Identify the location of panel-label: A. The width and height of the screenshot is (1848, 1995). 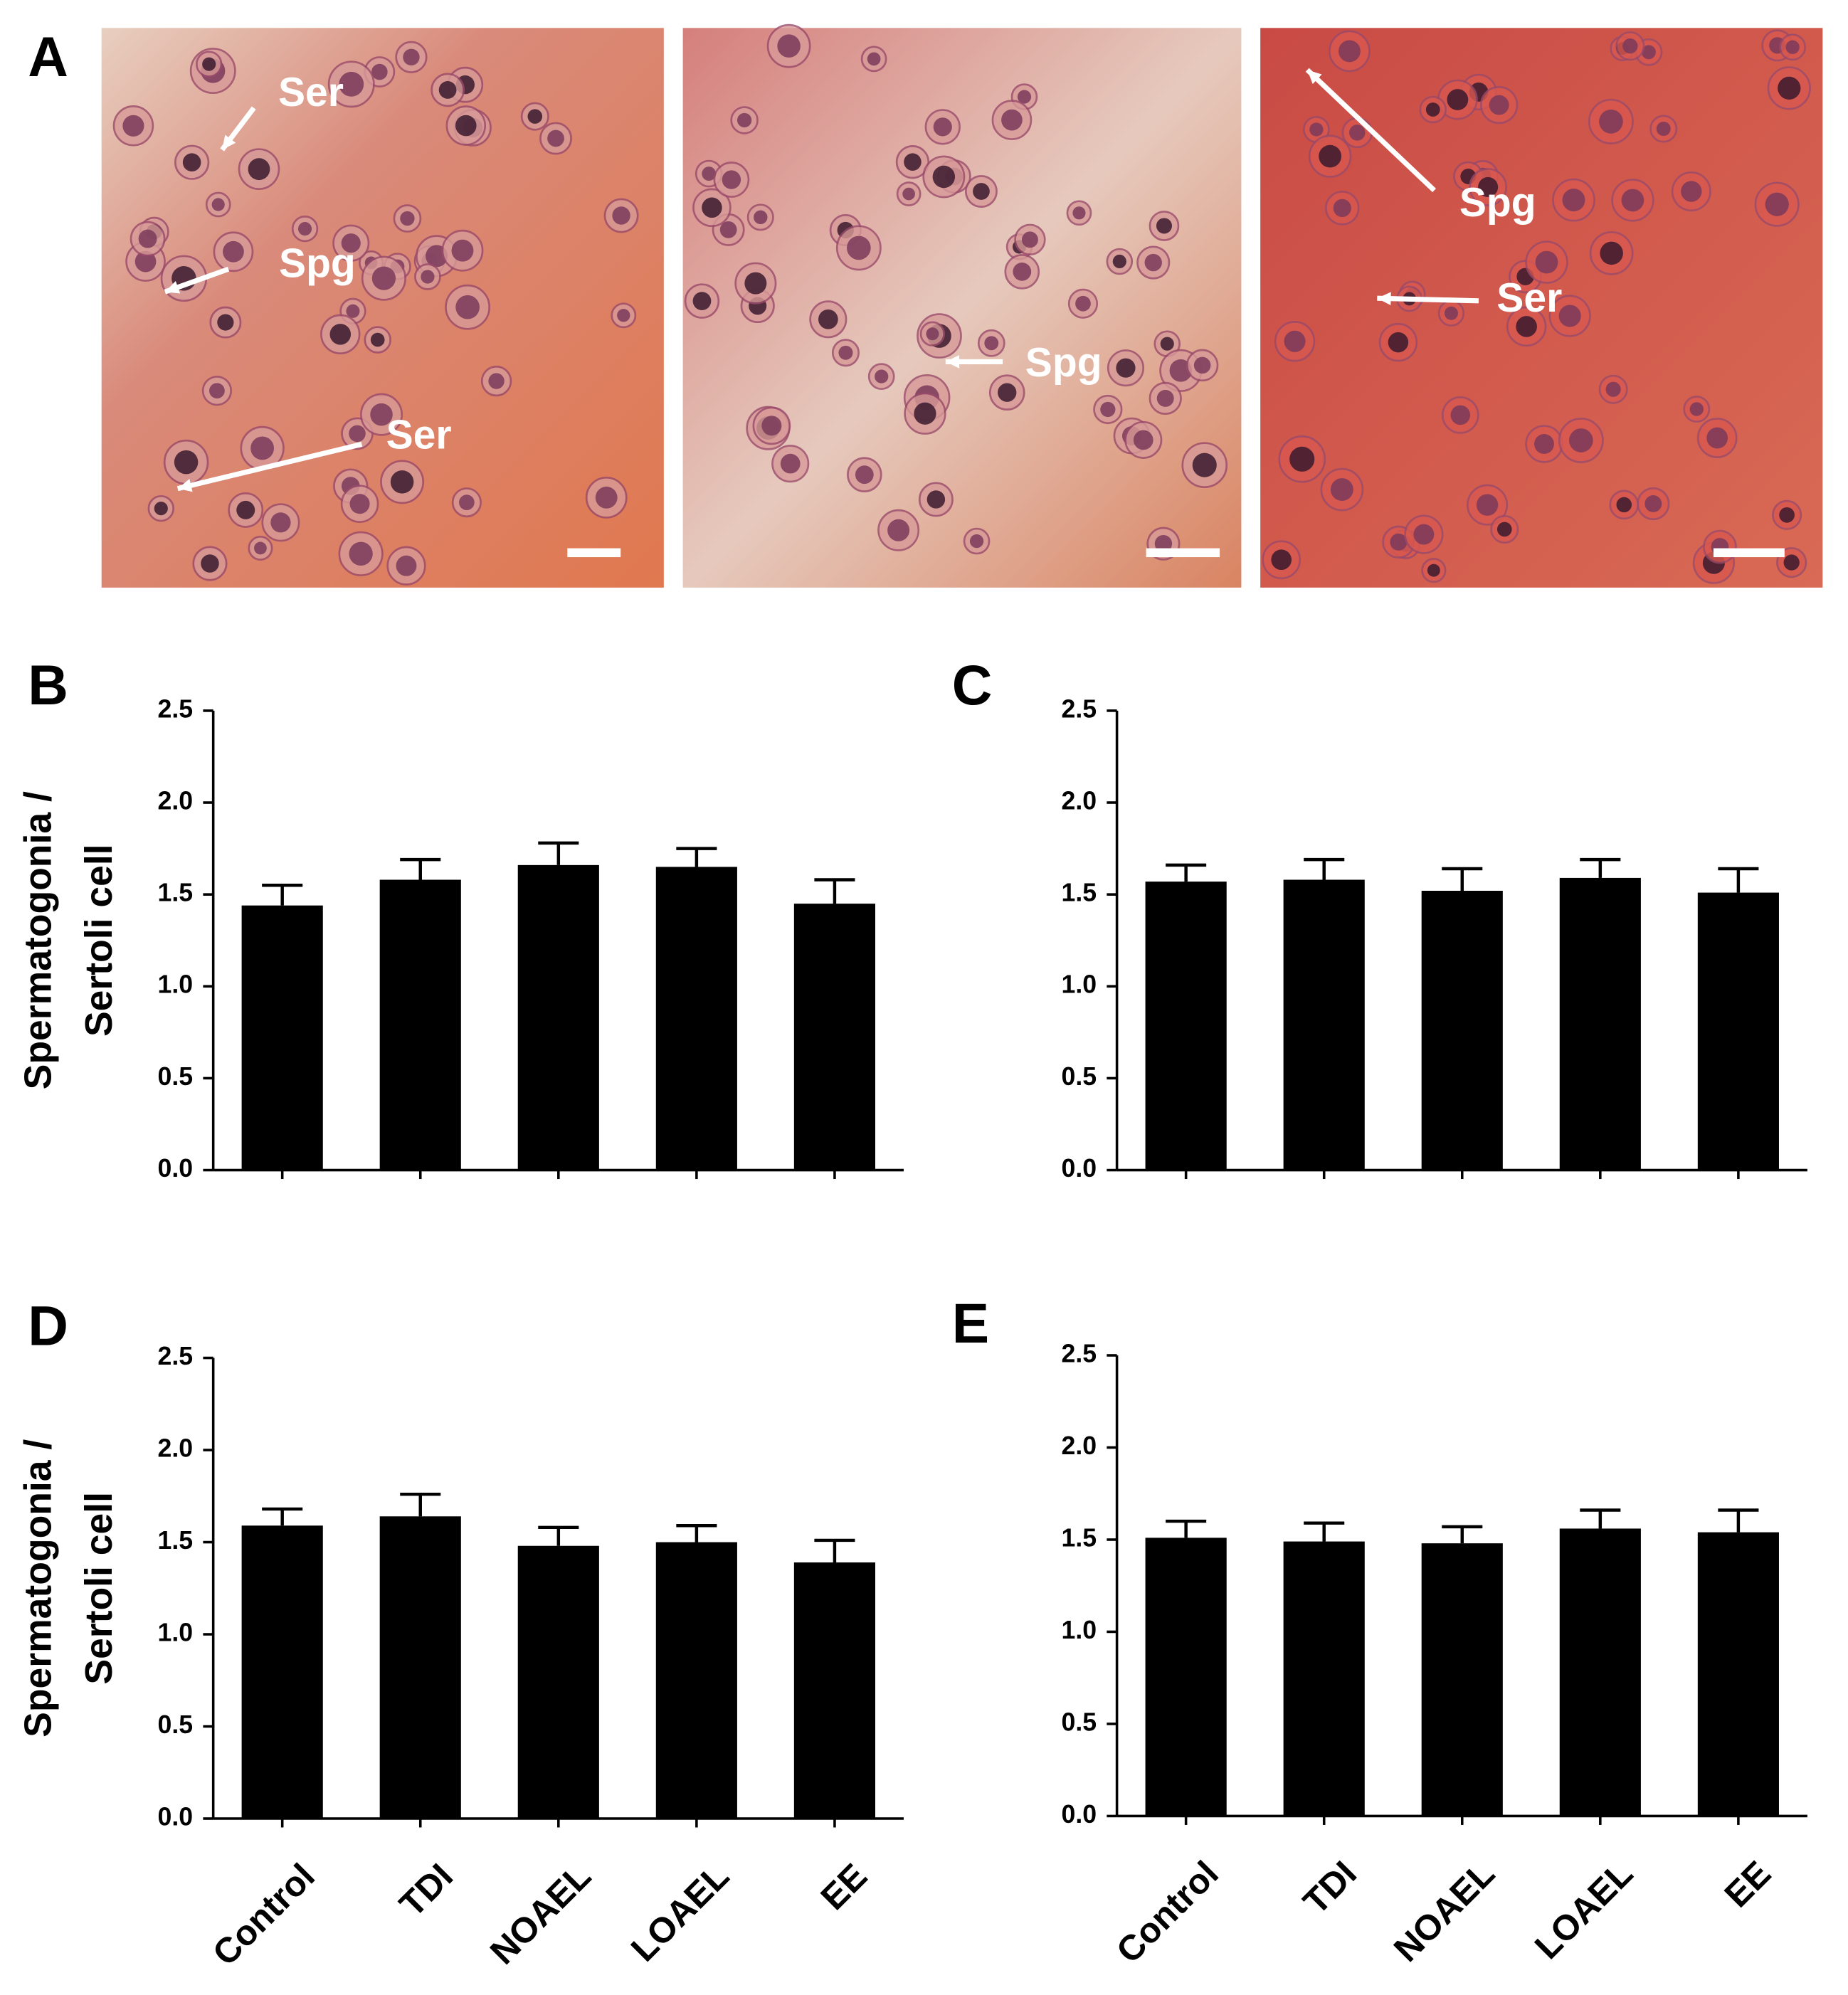
(48, 57).